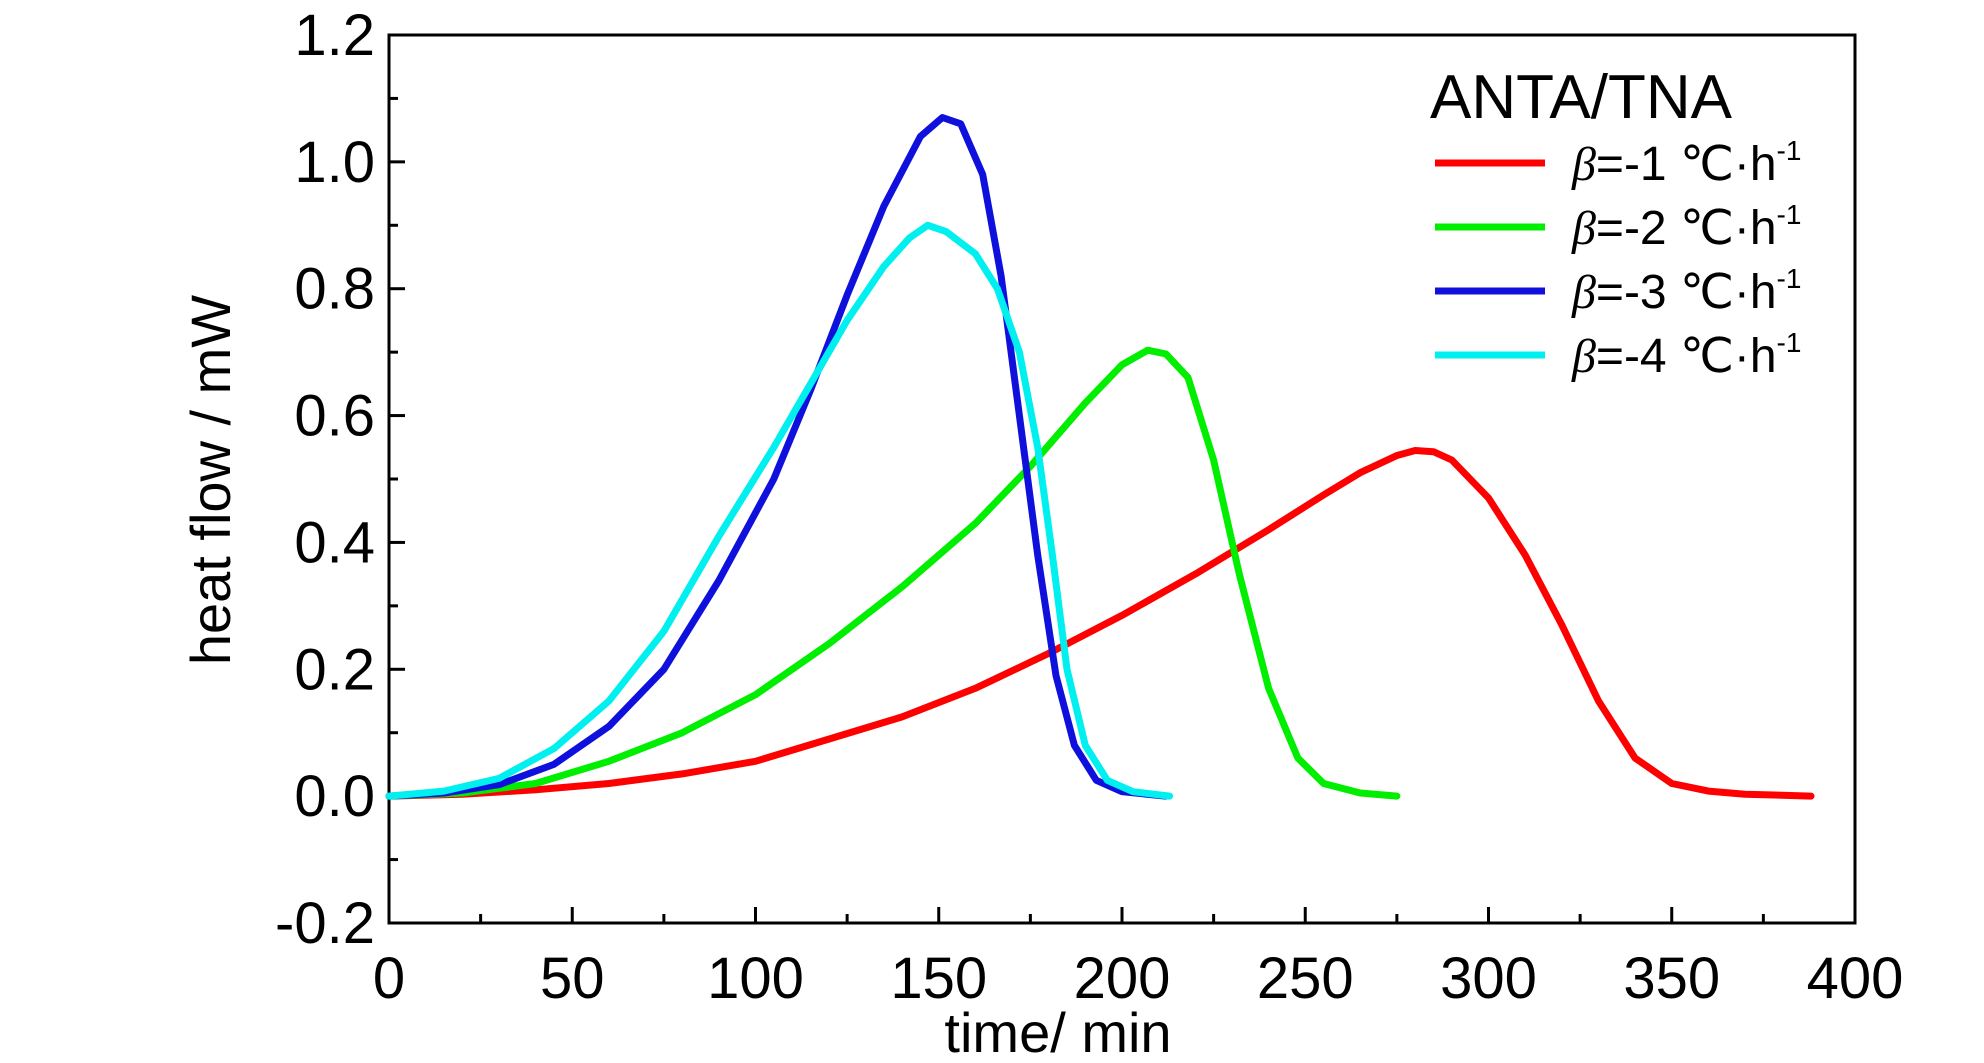 The width and height of the screenshot is (1984, 1063). I want to click on legend-entry-text: =-2 ℃·h, so click(1686, 228).